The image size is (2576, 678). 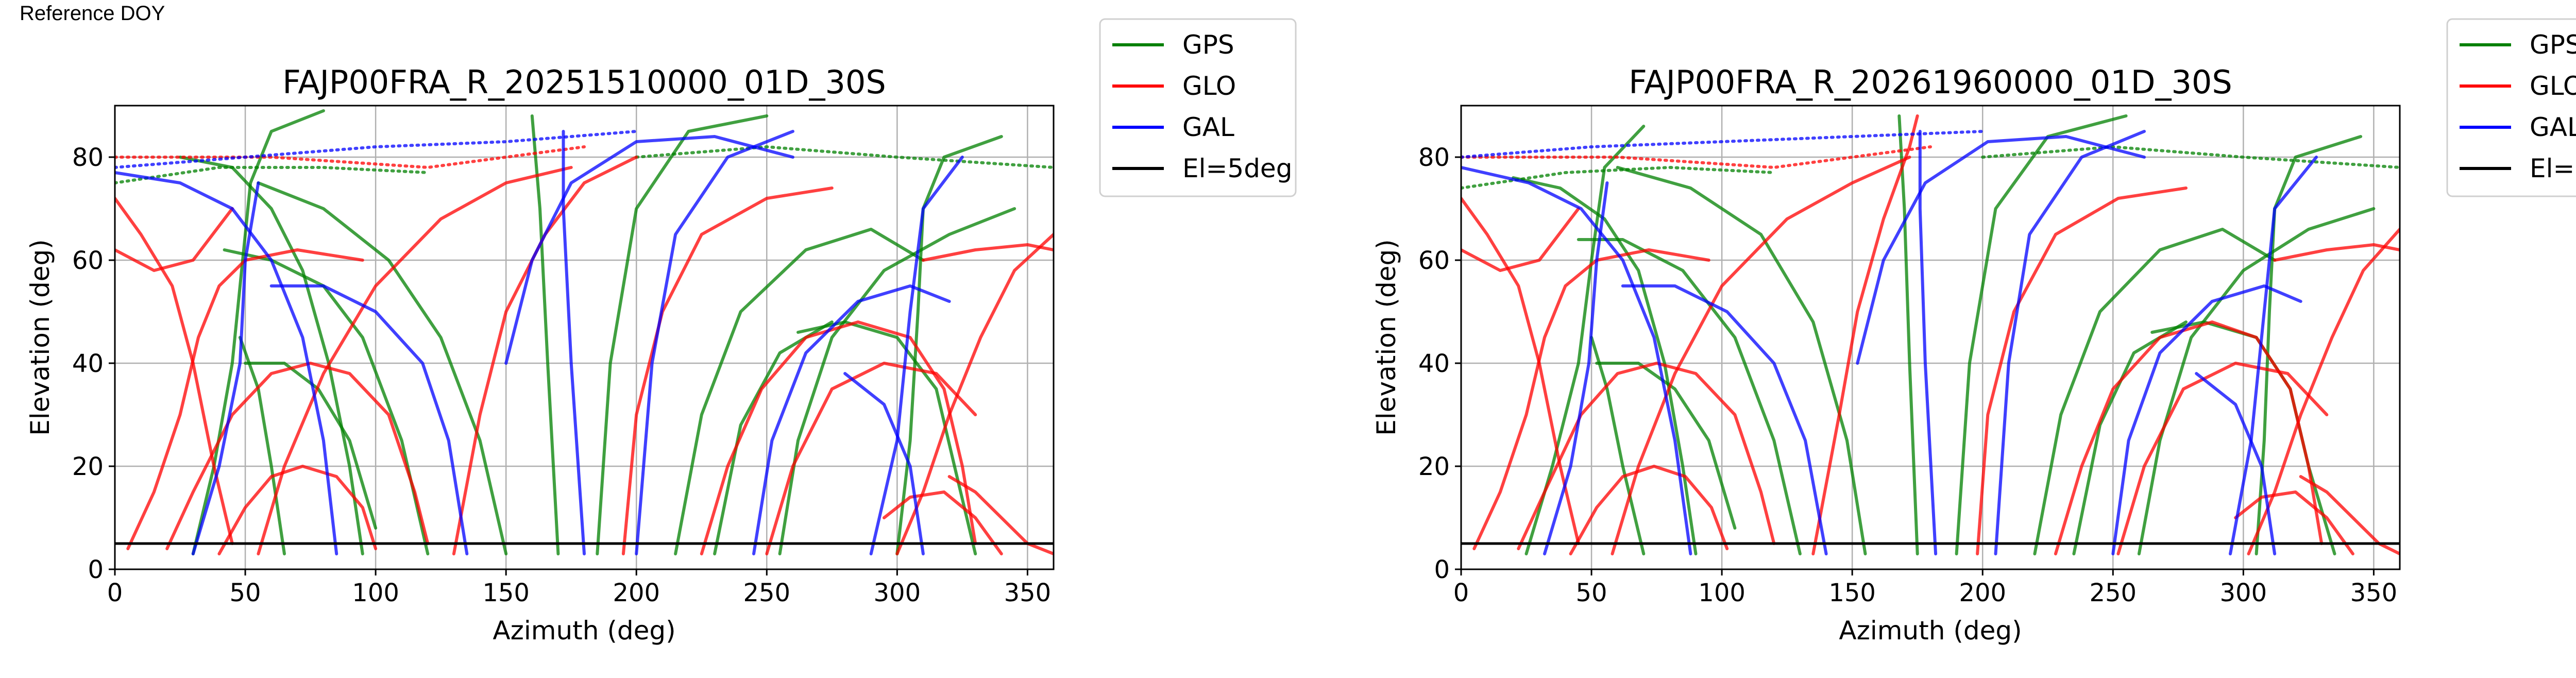 What do you see at coordinates (2113, 593) in the screenshot?
I see `x-tick-label: 250` at bounding box center [2113, 593].